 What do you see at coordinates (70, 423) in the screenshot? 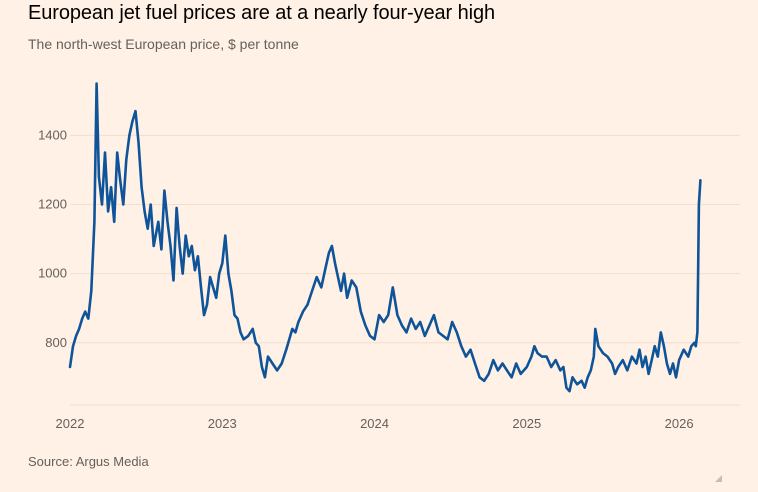
I see `x-tick-label: 2022` at bounding box center [70, 423].